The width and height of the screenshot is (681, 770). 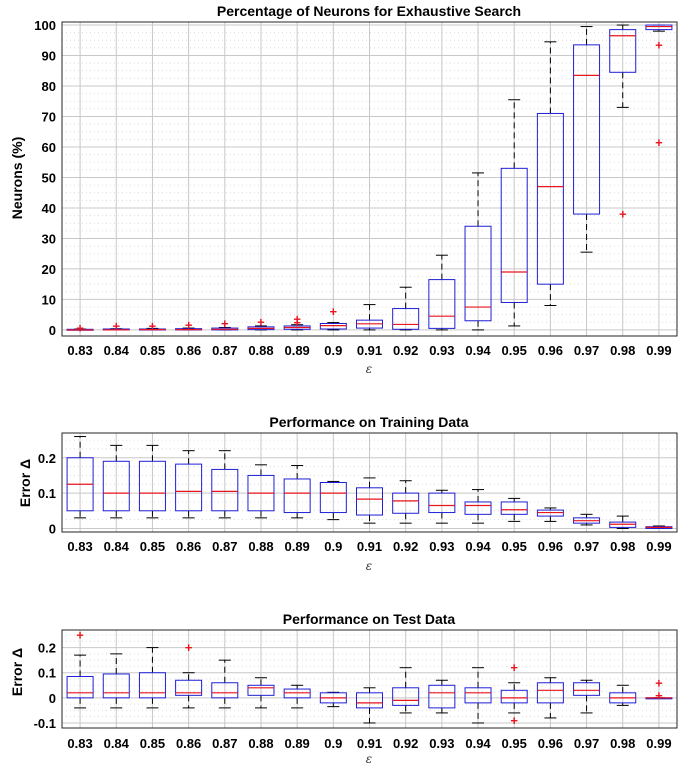 I want to click on test-x-tick-label: 0.85, so click(x=152, y=743).